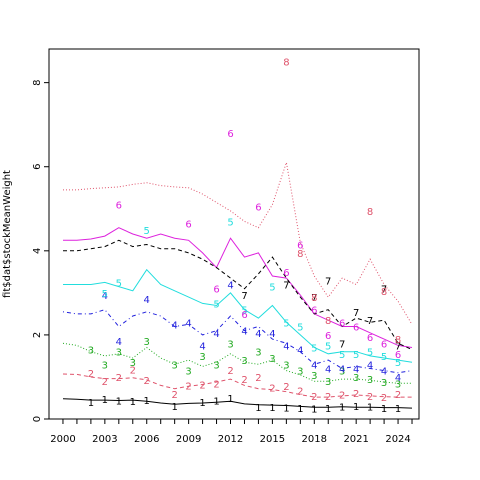  I want to click on x-axis: 2000 2003 2006 2009 2012 2015 2018 2021 2024, so click(234, 431).